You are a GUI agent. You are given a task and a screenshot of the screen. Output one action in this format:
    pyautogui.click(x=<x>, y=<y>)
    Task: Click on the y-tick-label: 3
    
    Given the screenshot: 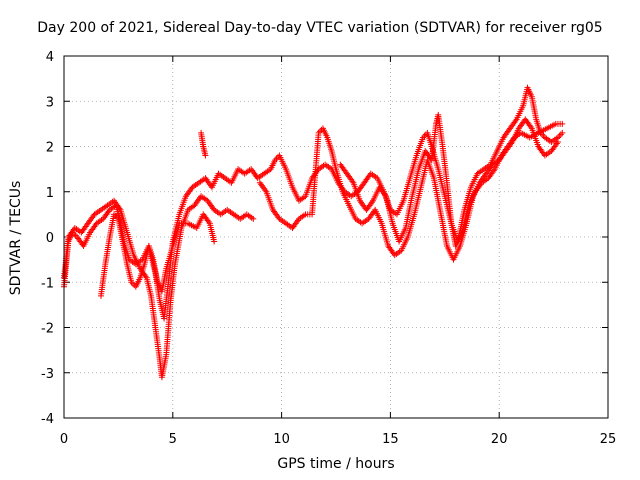 What is the action you would take?
    pyautogui.click(x=50, y=102)
    